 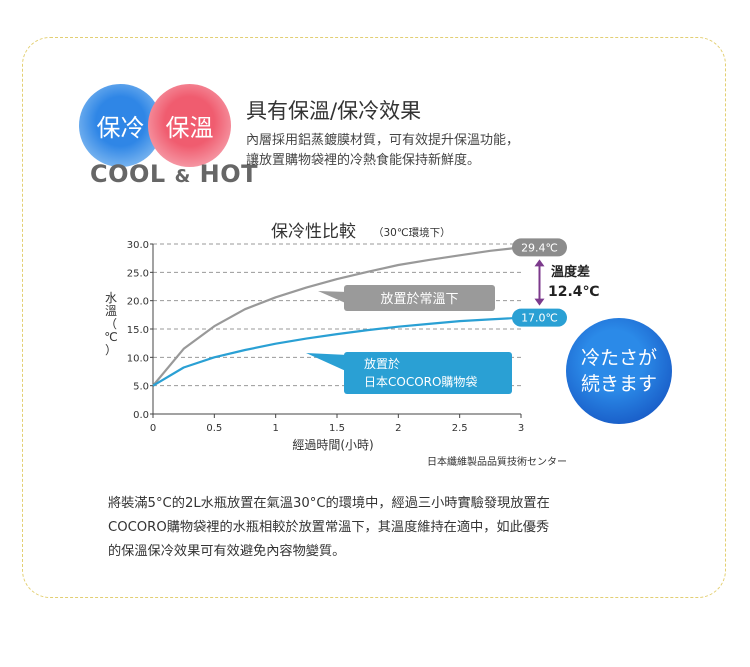 I want to click on description-line: 讓放置購物袋裡的冷熱食能保持新鮮度。, so click(x=363, y=160).